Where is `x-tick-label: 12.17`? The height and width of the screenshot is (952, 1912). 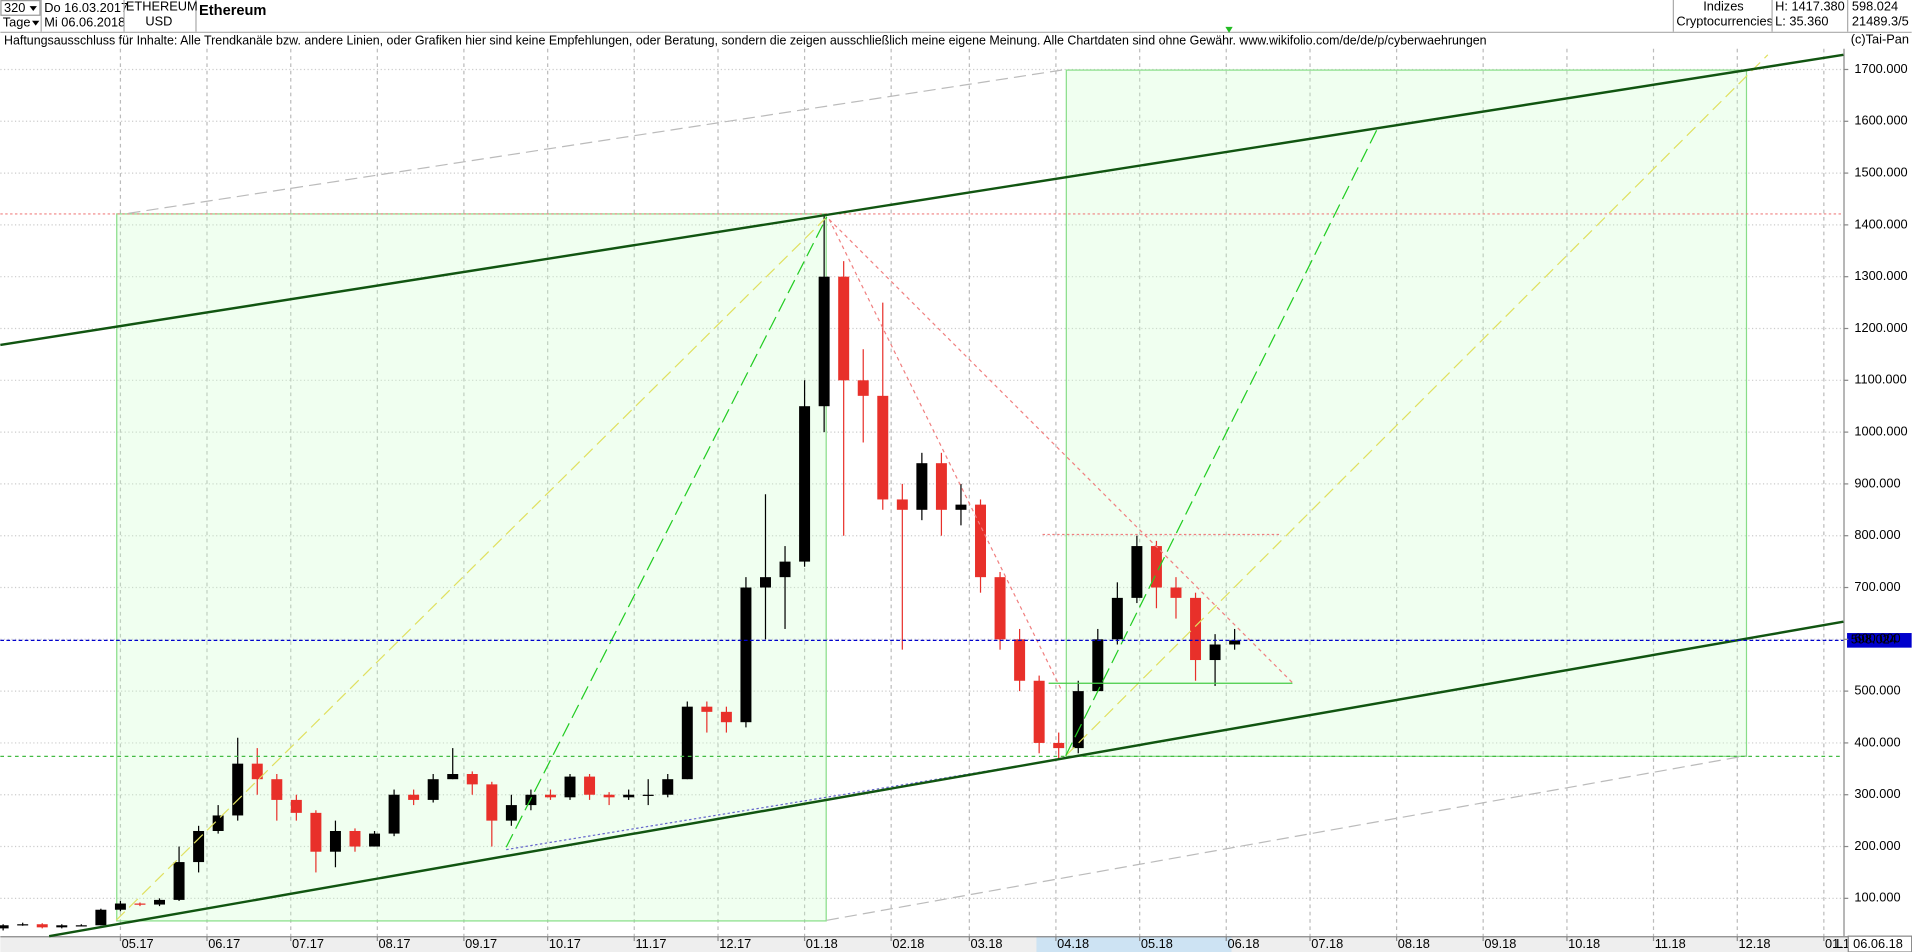 x-tick-label: 12.17 is located at coordinates (735, 943).